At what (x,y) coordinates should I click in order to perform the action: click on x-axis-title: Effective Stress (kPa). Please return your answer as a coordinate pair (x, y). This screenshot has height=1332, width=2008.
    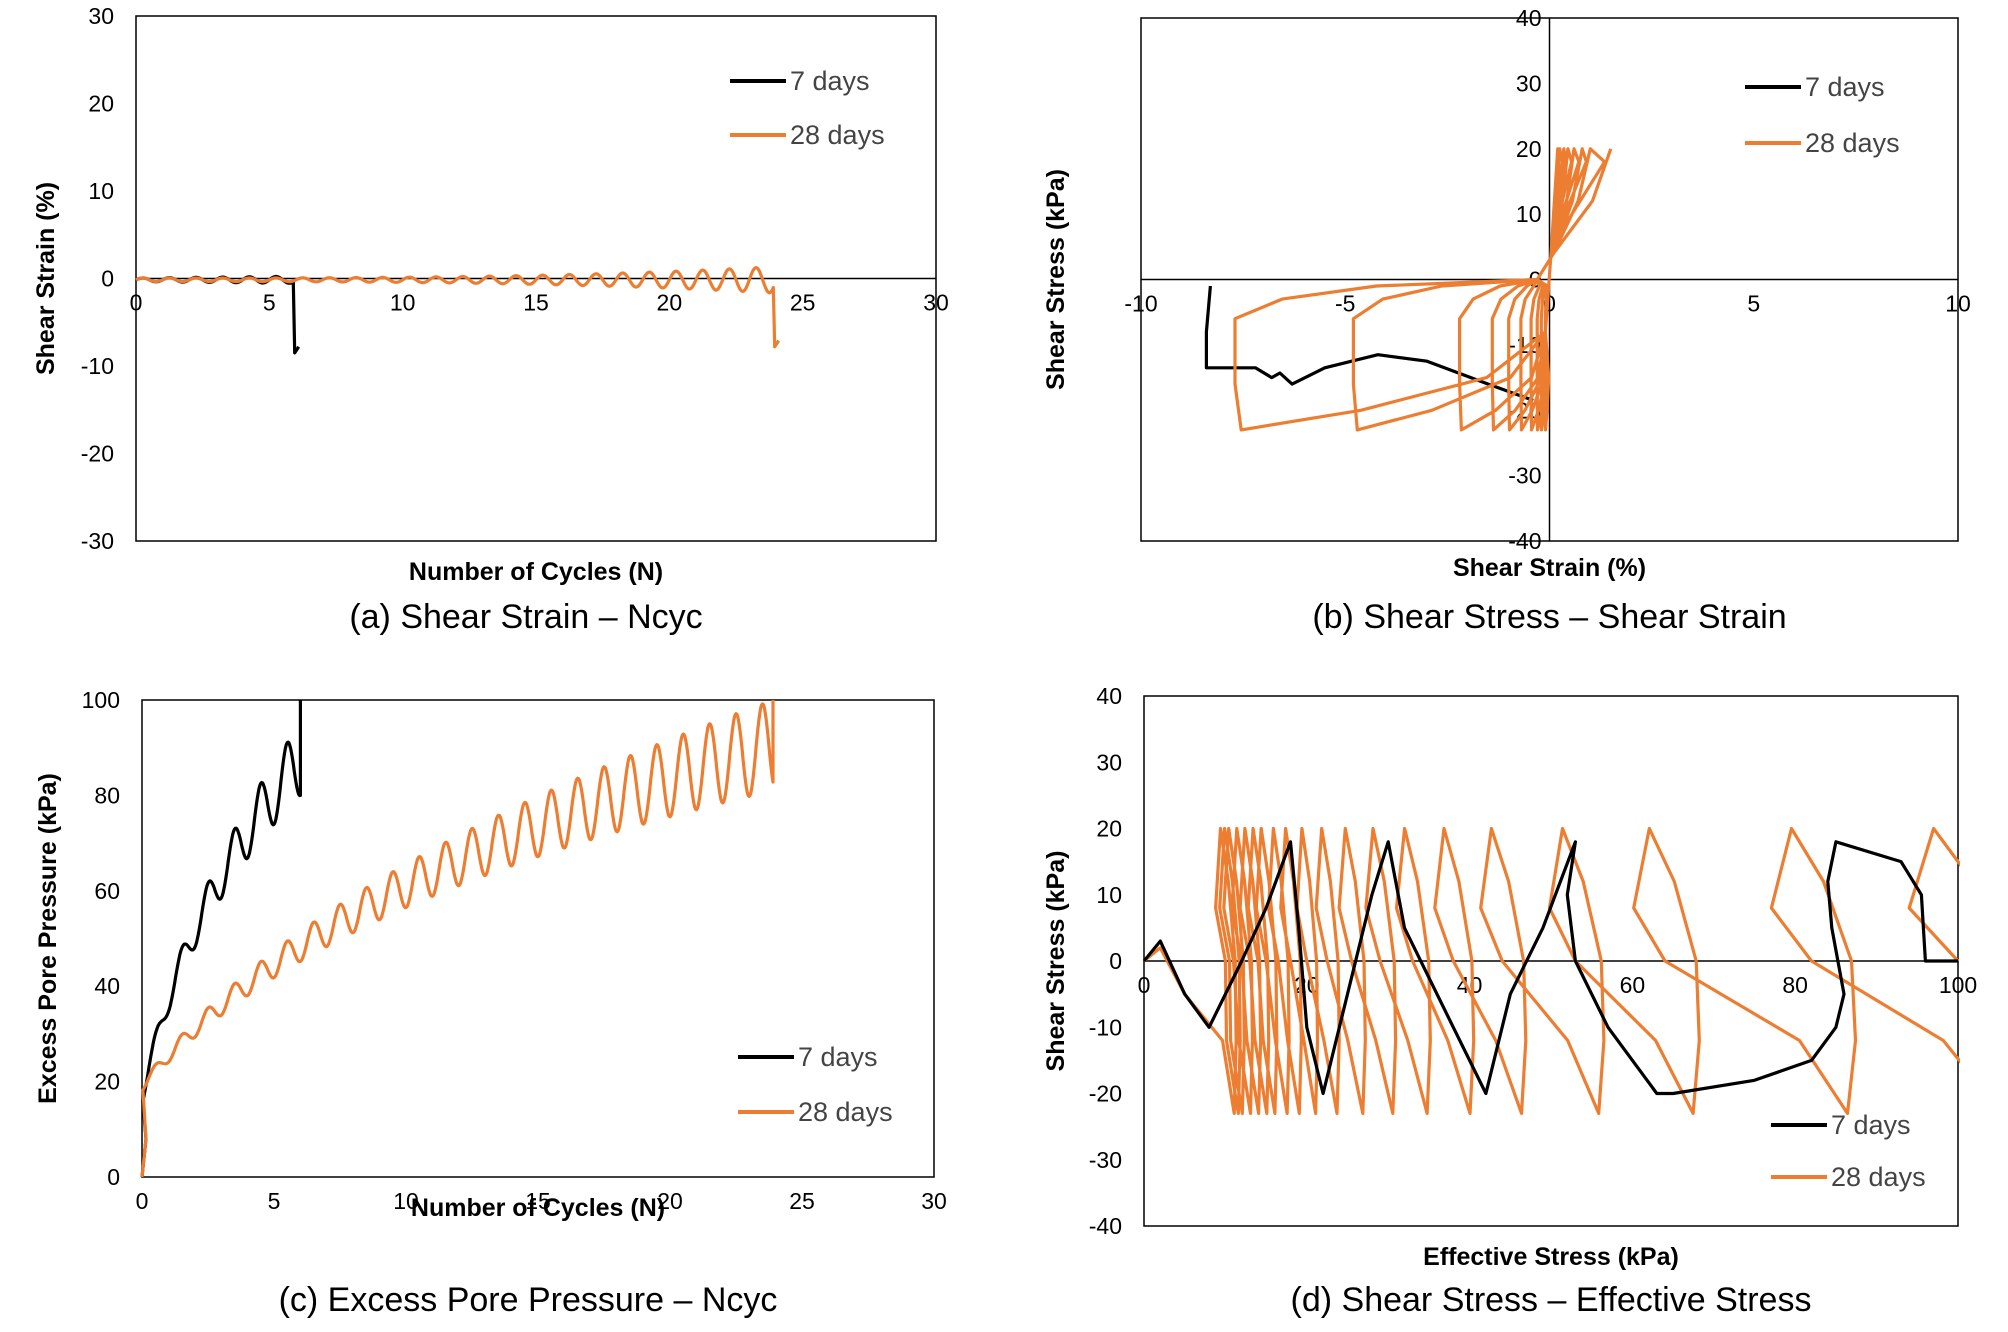
    Looking at the image, I should click on (1551, 1257).